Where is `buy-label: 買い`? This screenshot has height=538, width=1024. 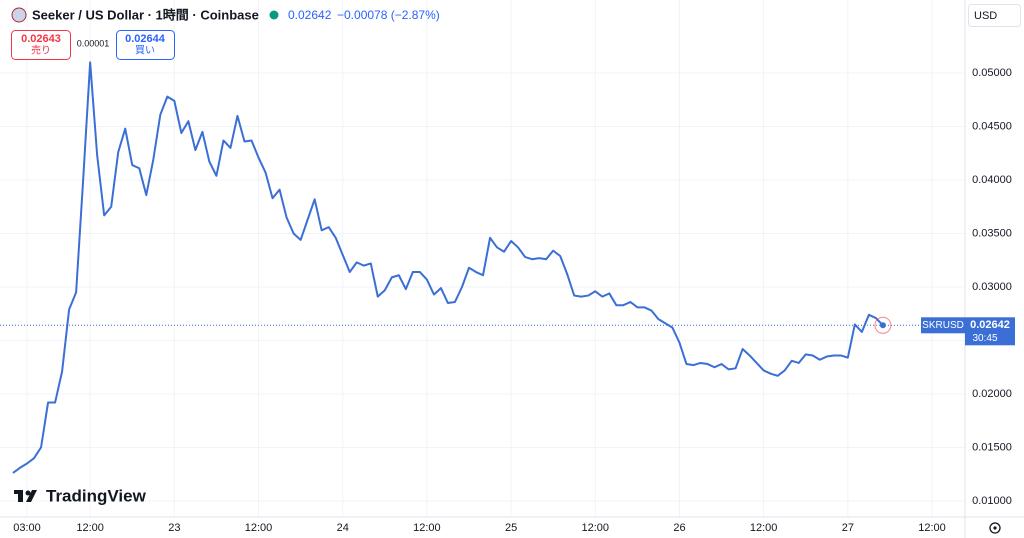
buy-label: 買い is located at coordinates (145, 51).